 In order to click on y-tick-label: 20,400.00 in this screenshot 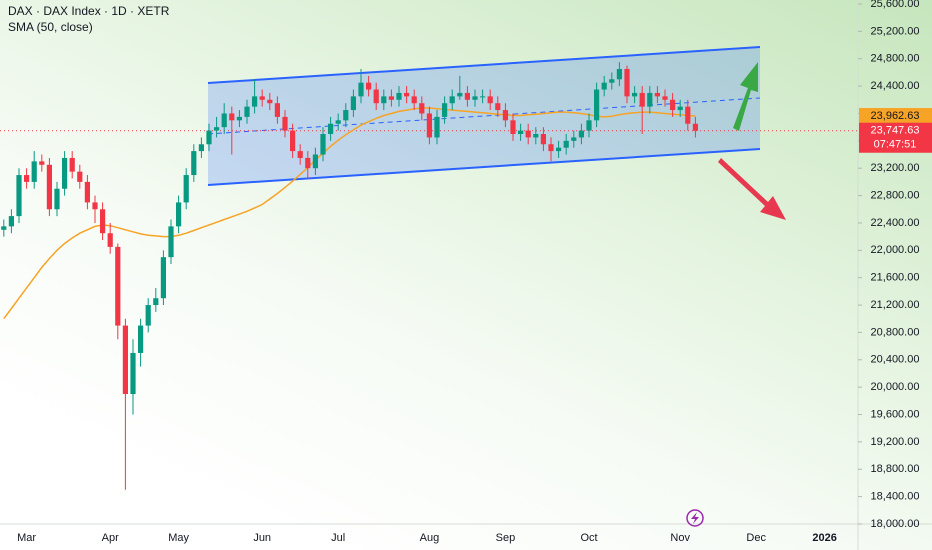, I will do `click(895, 360)`.